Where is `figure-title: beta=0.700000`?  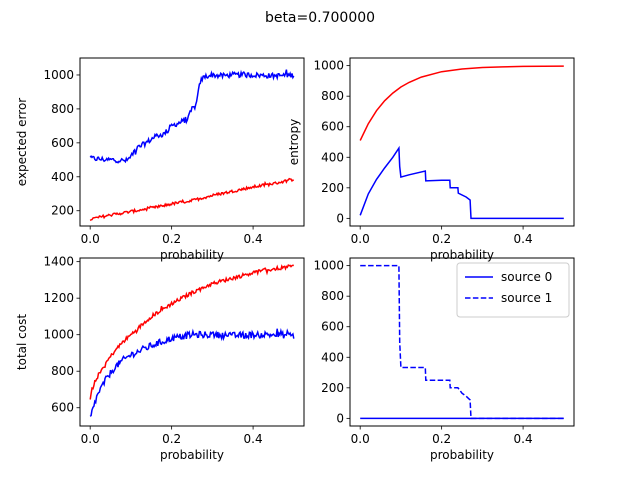
figure-title: beta=0.700000 is located at coordinates (320, 18).